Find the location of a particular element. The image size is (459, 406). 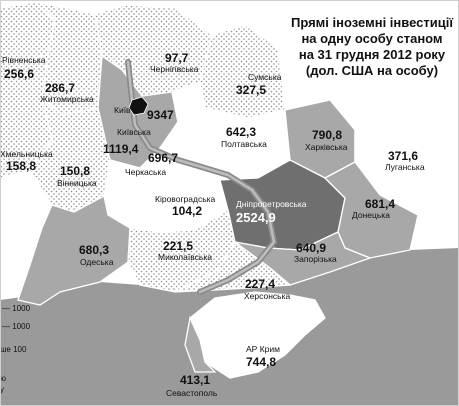

legend-label-1: — 1000 is located at coordinates (16, 308).